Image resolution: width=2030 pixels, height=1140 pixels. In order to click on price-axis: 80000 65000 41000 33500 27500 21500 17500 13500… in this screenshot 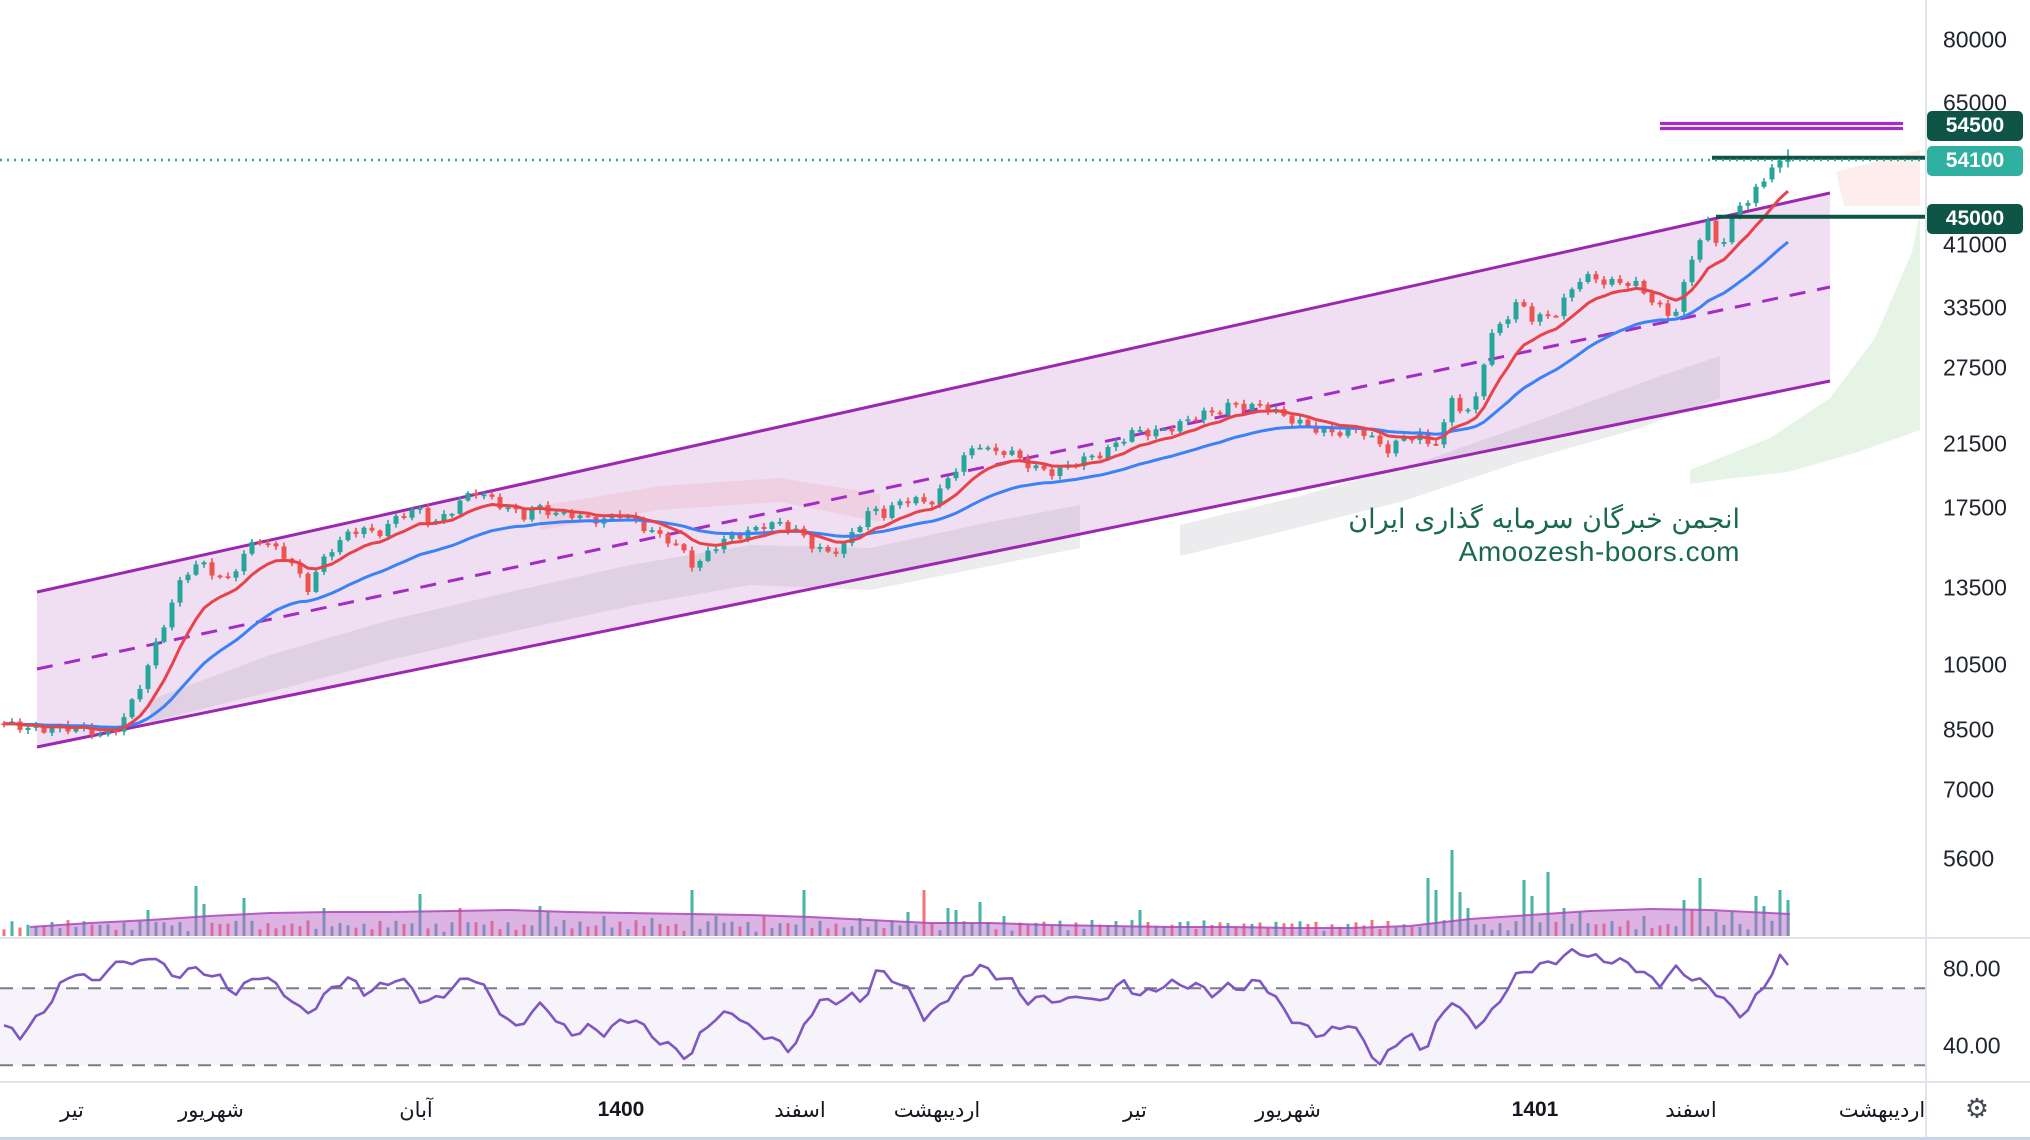, I will do `click(1978, 541)`.